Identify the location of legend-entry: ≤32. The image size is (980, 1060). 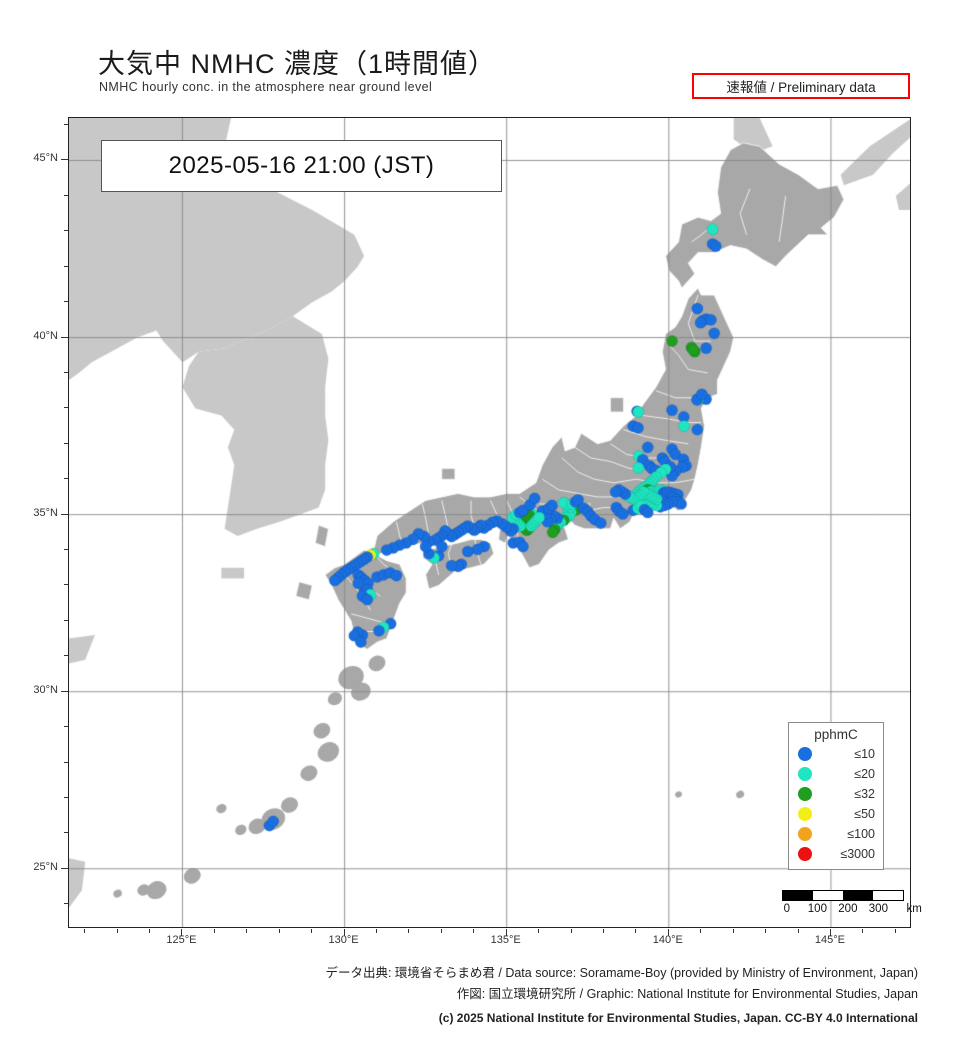
(836, 794).